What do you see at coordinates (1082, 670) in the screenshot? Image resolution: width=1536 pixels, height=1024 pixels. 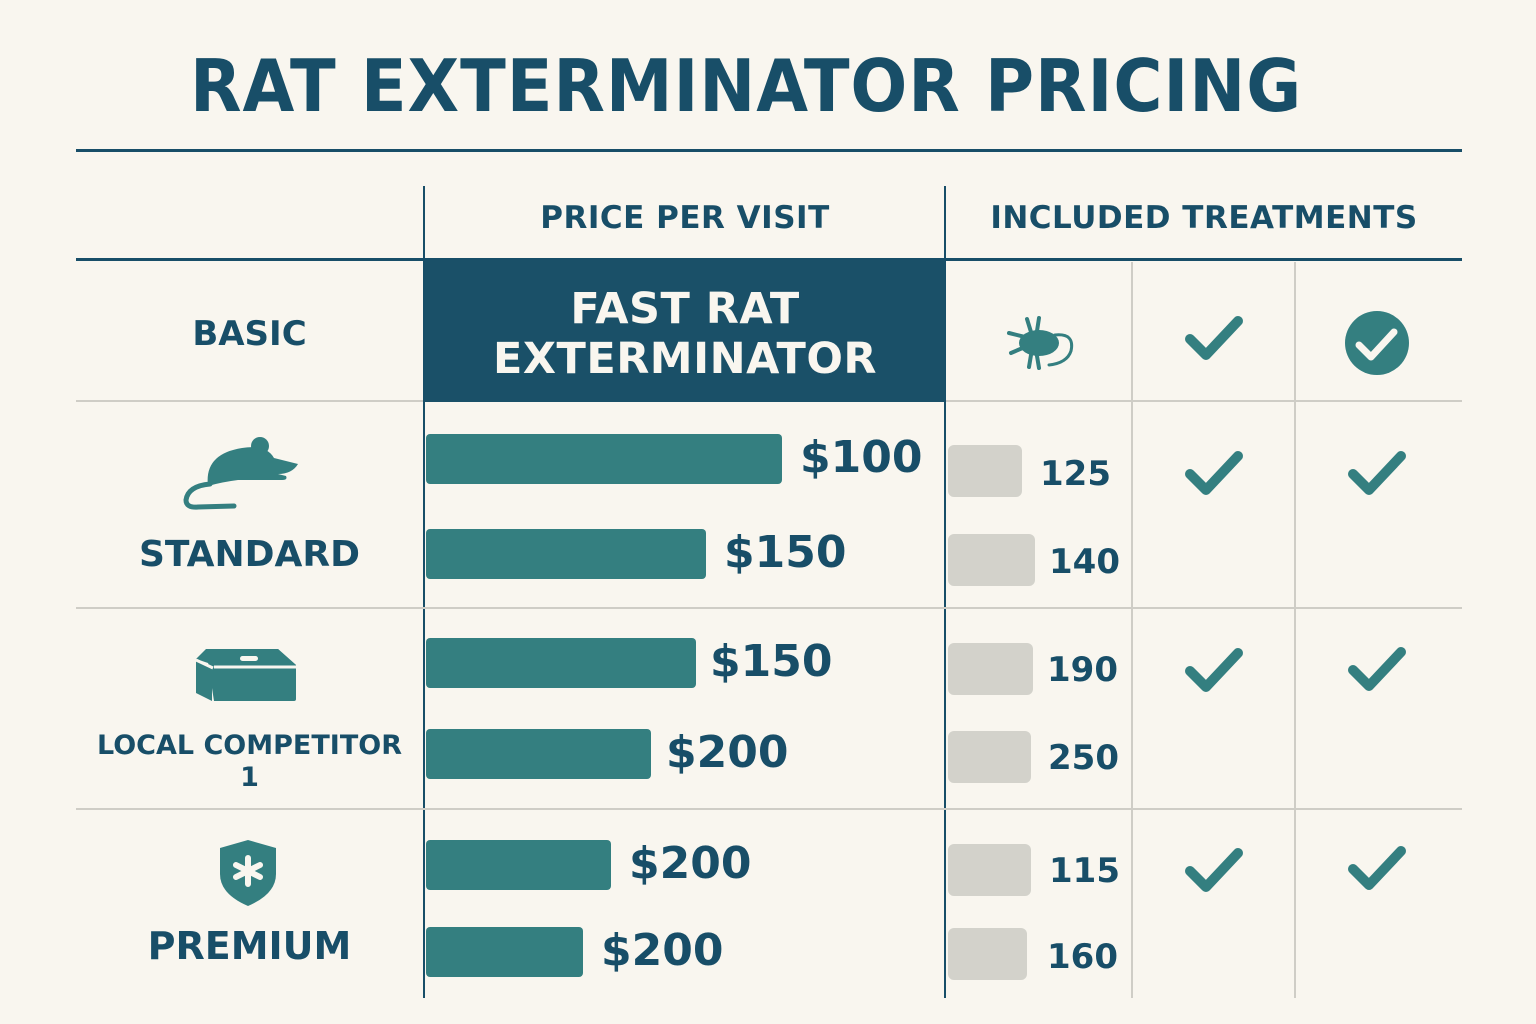 I see `treatment-value: 190` at bounding box center [1082, 670].